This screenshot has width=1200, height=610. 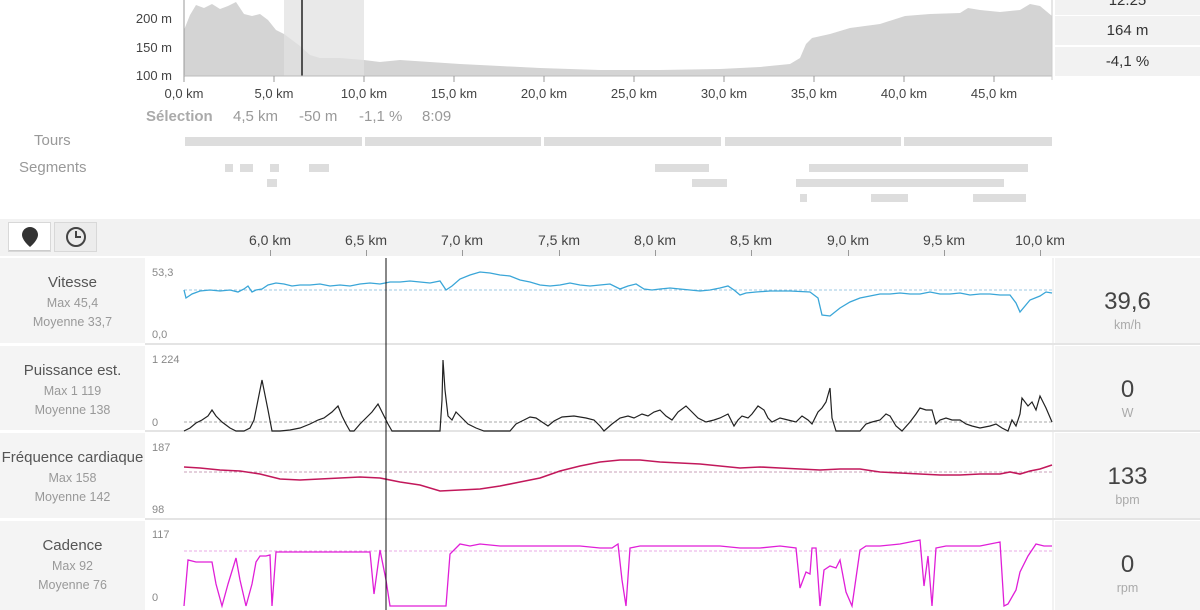 I want to click on detail-x-tick: 7,0 km, so click(x=462, y=240).